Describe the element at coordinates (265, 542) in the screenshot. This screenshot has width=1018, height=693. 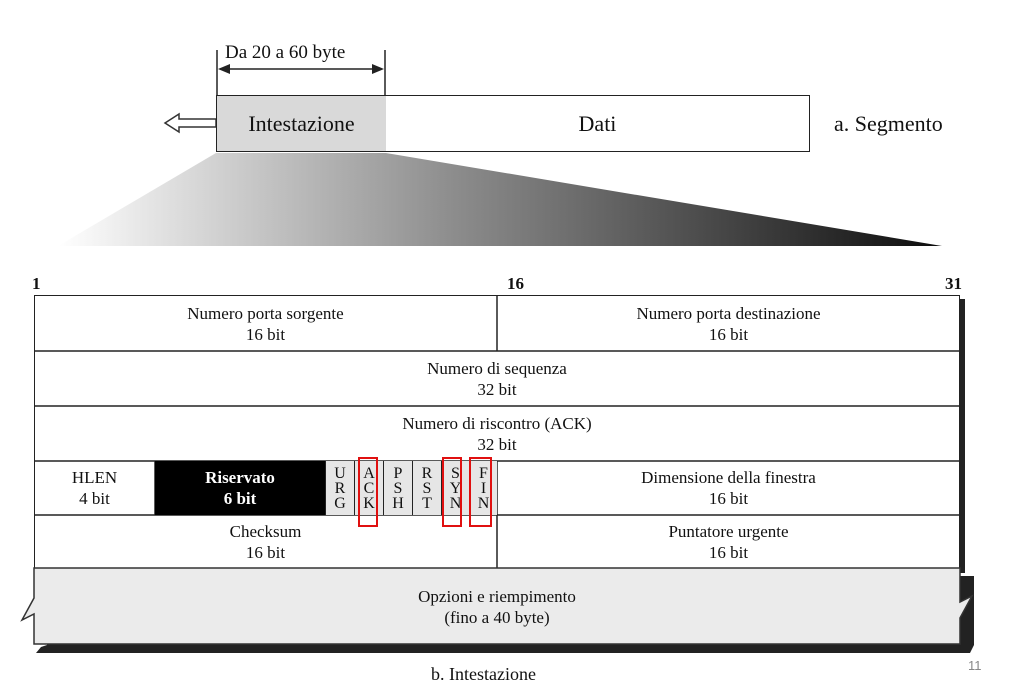
I see `checksum-field: Checksum 16 bit` at that location.